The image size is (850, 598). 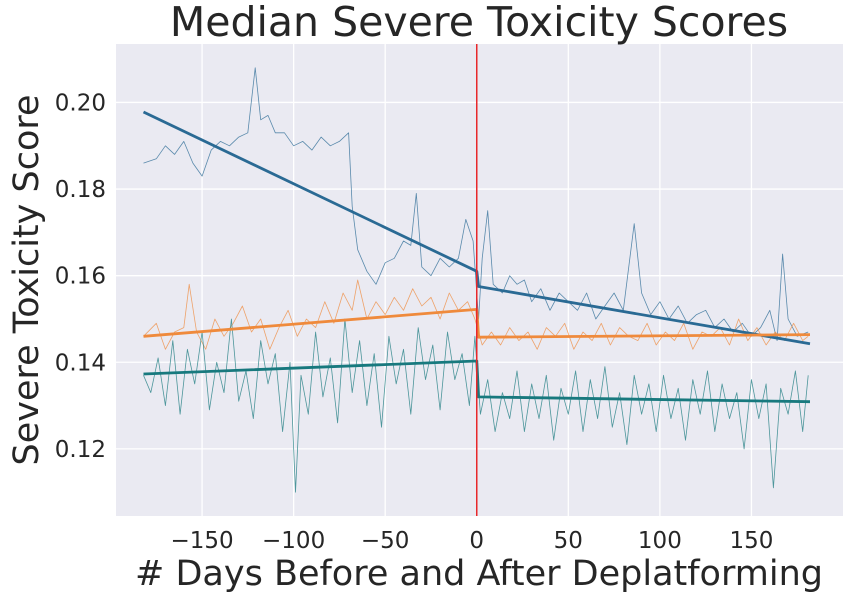 I want to click on y-tick-label: 0.16, so click(x=80, y=277).